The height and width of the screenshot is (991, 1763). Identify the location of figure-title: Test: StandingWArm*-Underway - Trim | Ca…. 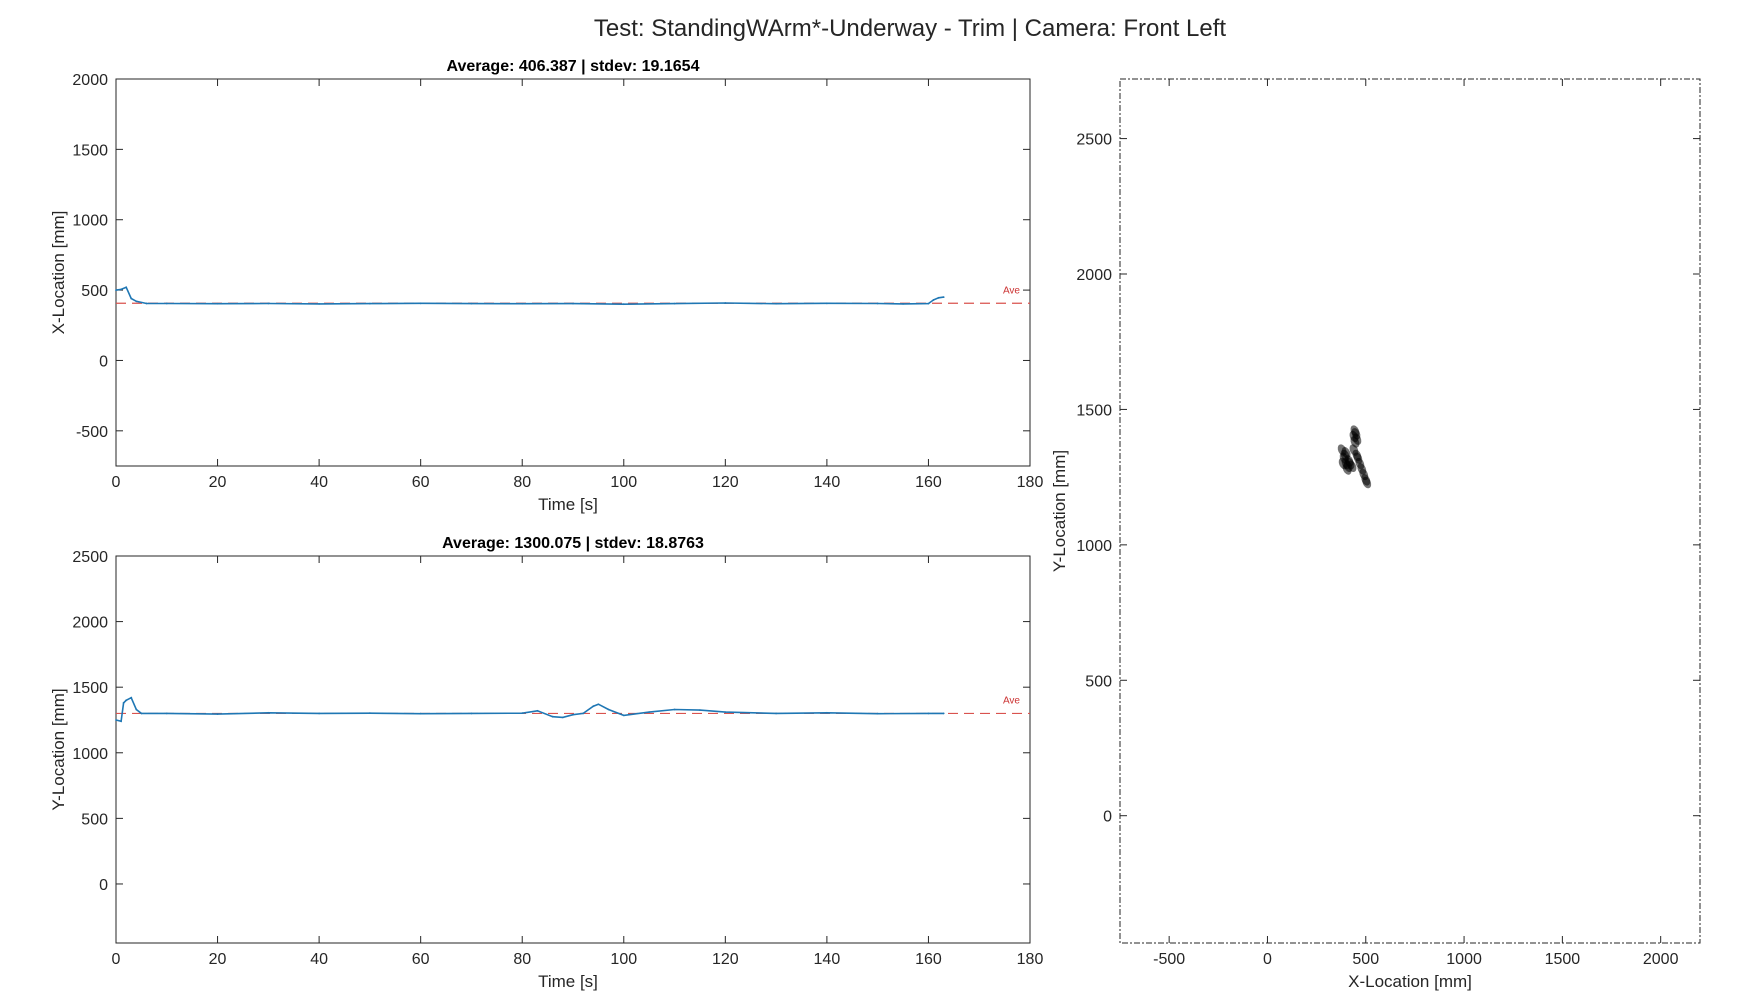
(910, 28).